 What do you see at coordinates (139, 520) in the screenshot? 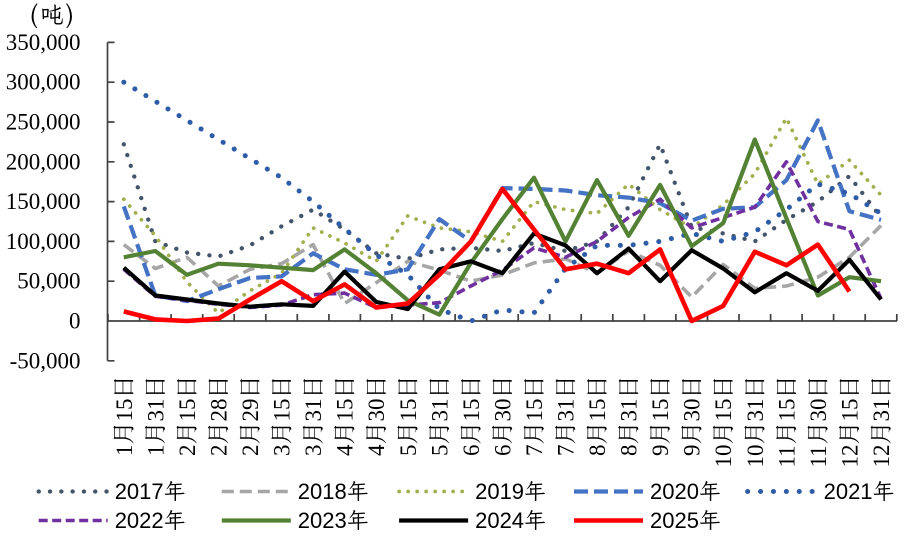
I see `svg-text: 2022` at bounding box center [139, 520].